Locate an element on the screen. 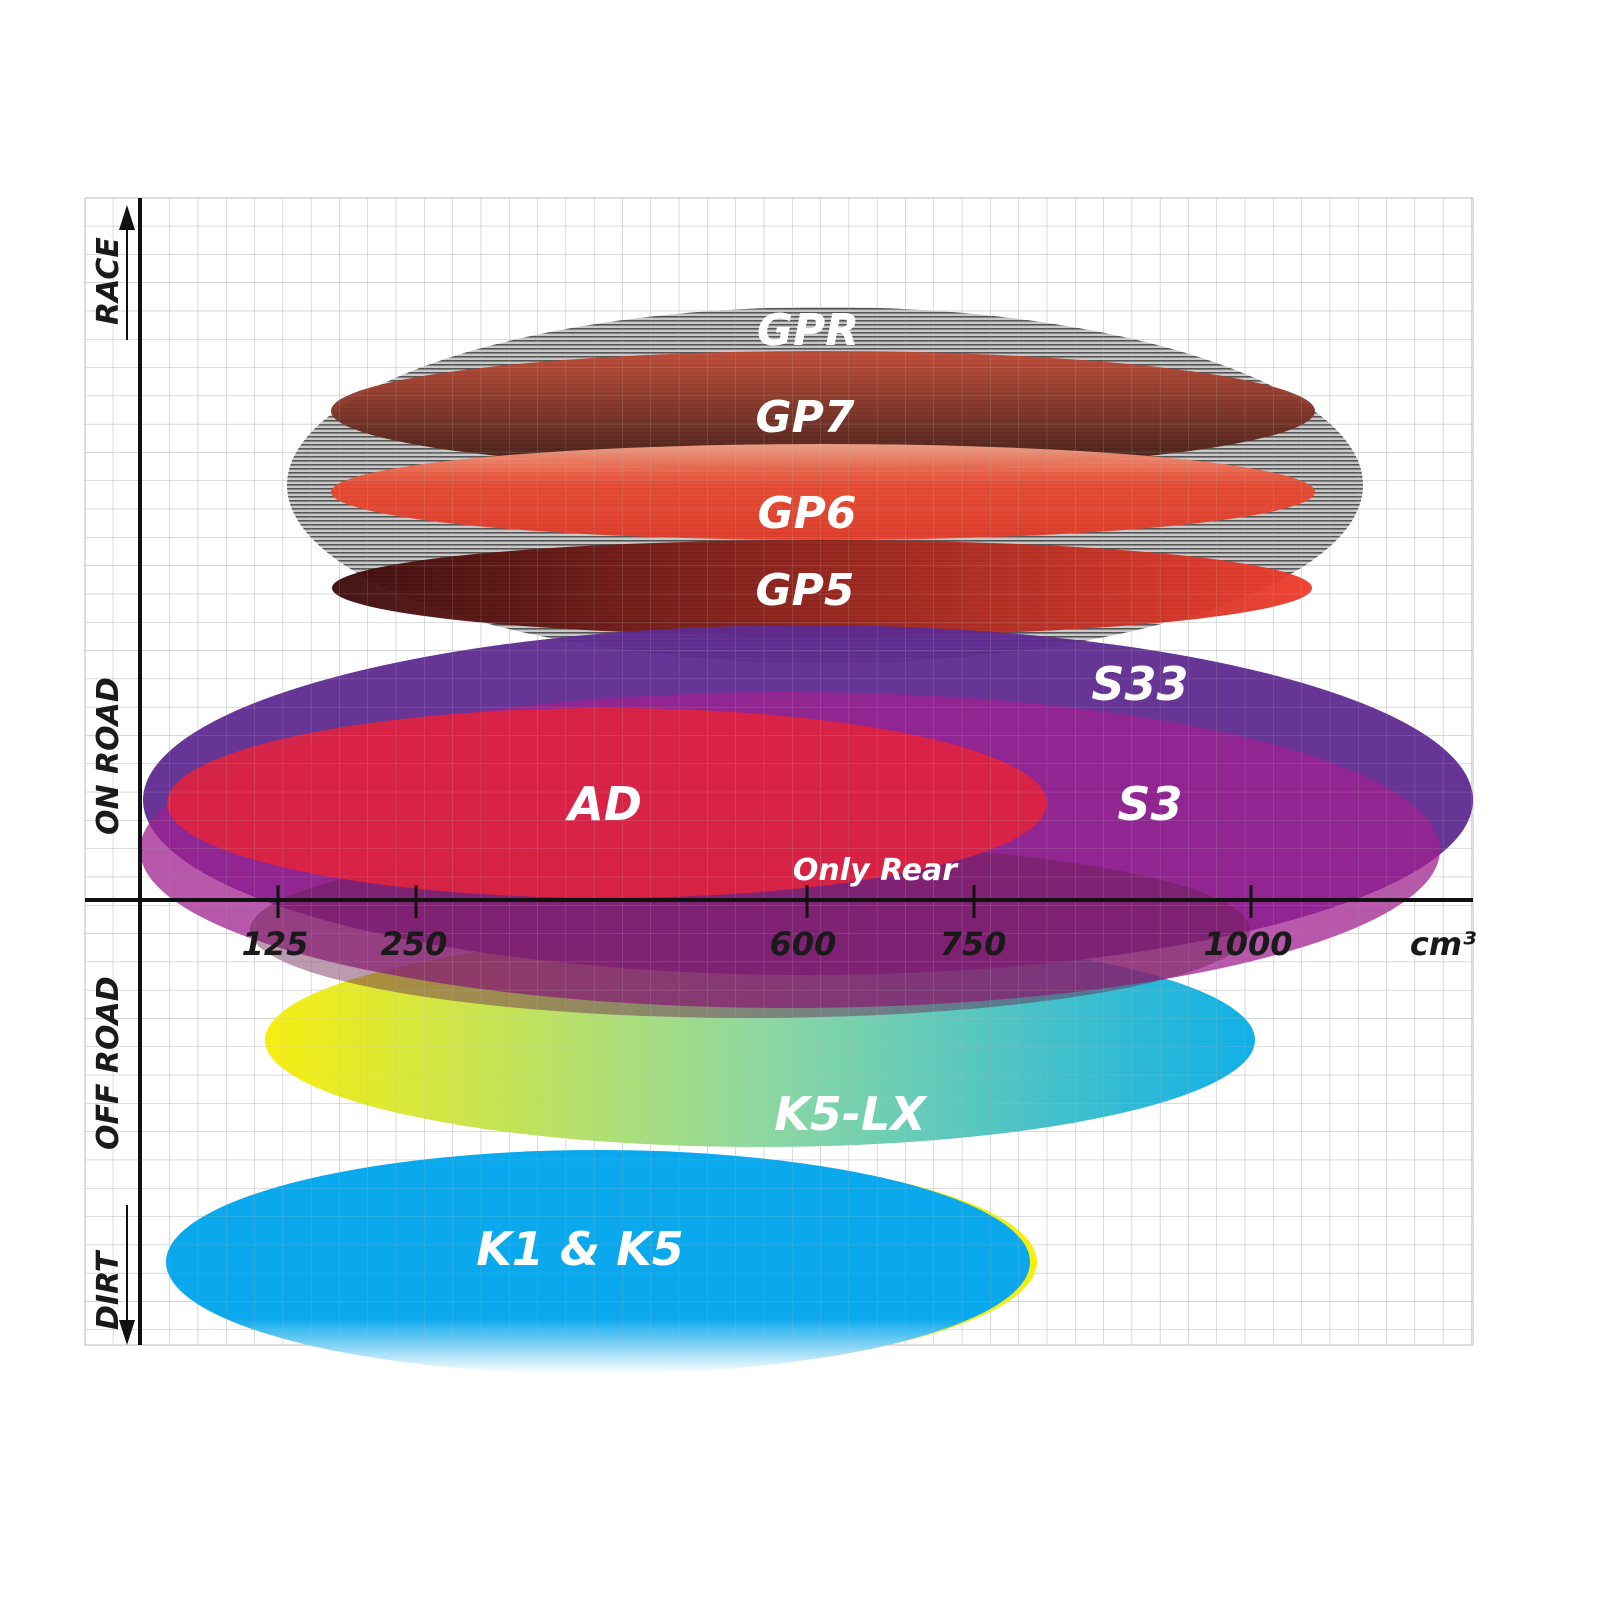  tick-600: 600 is located at coordinates (803, 944).